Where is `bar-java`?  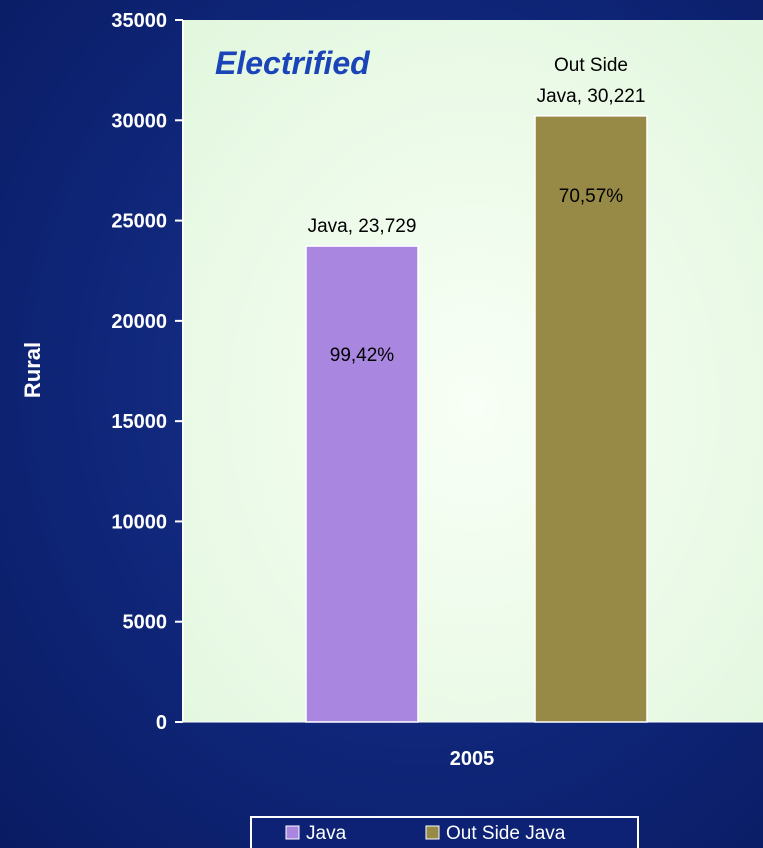 bar-java is located at coordinates (362, 484).